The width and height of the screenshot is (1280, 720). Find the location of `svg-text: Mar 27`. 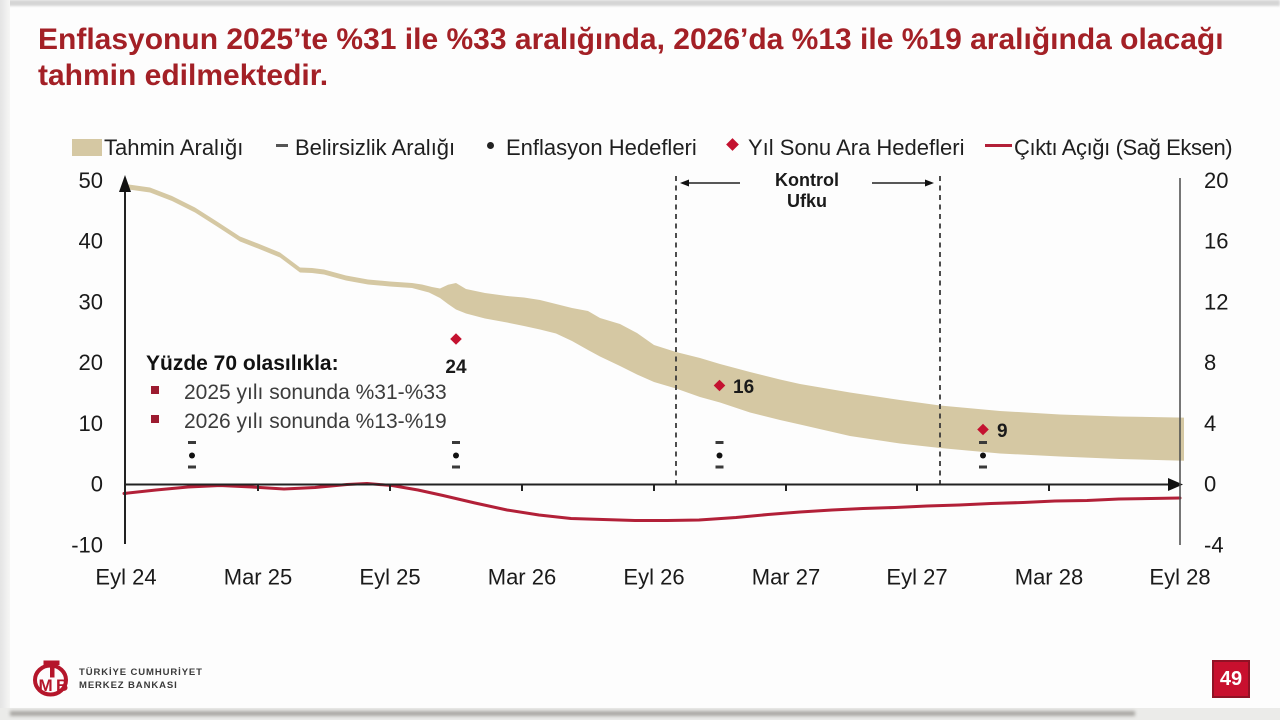

svg-text: Mar 27 is located at coordinates (786, 577).